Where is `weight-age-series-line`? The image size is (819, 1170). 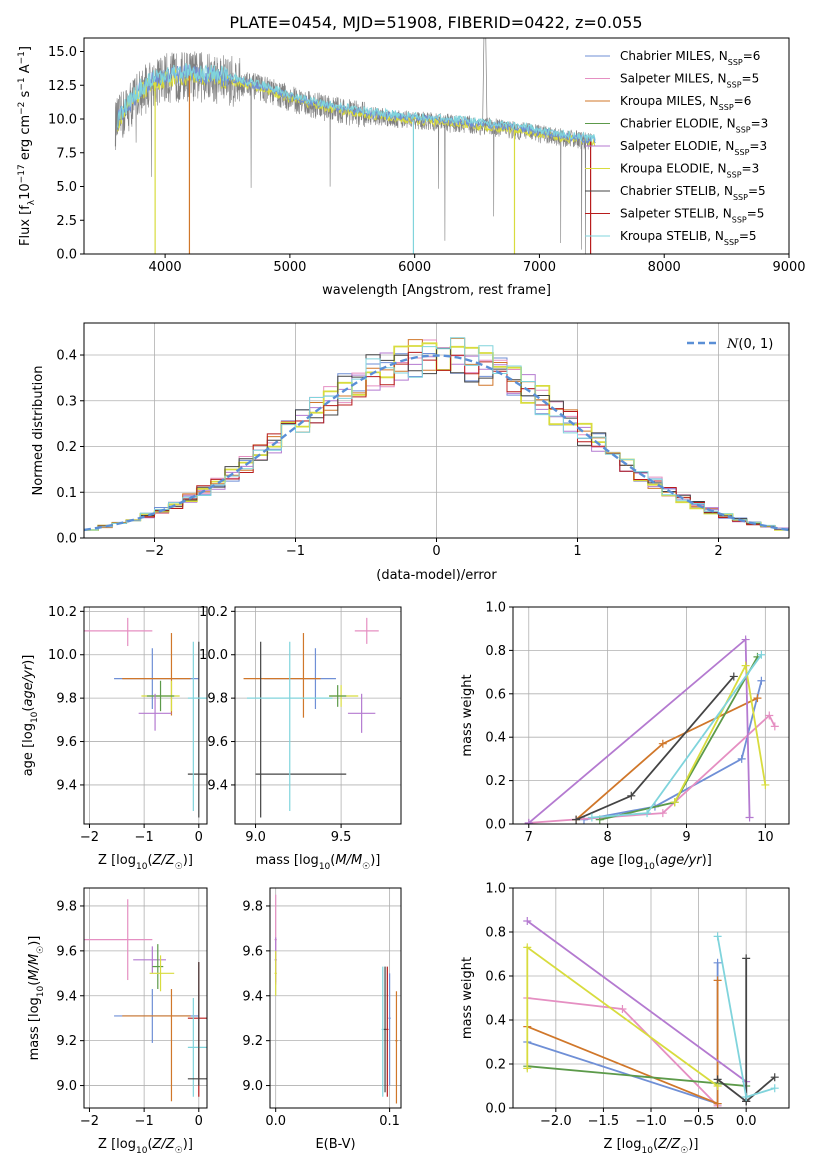 weight-age-series-line is located at coordinates (639, 730).